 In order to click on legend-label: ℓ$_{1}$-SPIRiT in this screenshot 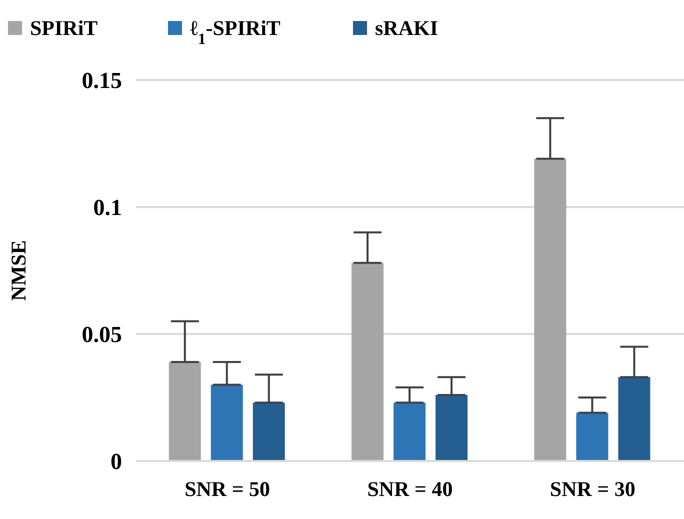, I will do `click(235, 32)`.